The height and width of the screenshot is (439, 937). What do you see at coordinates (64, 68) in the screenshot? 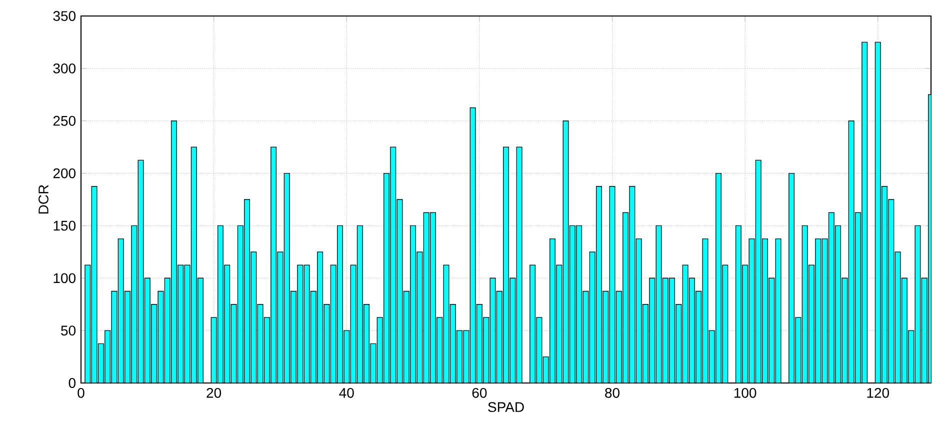
I see `y-tick-label: 300` at bounding box center [64, 68].